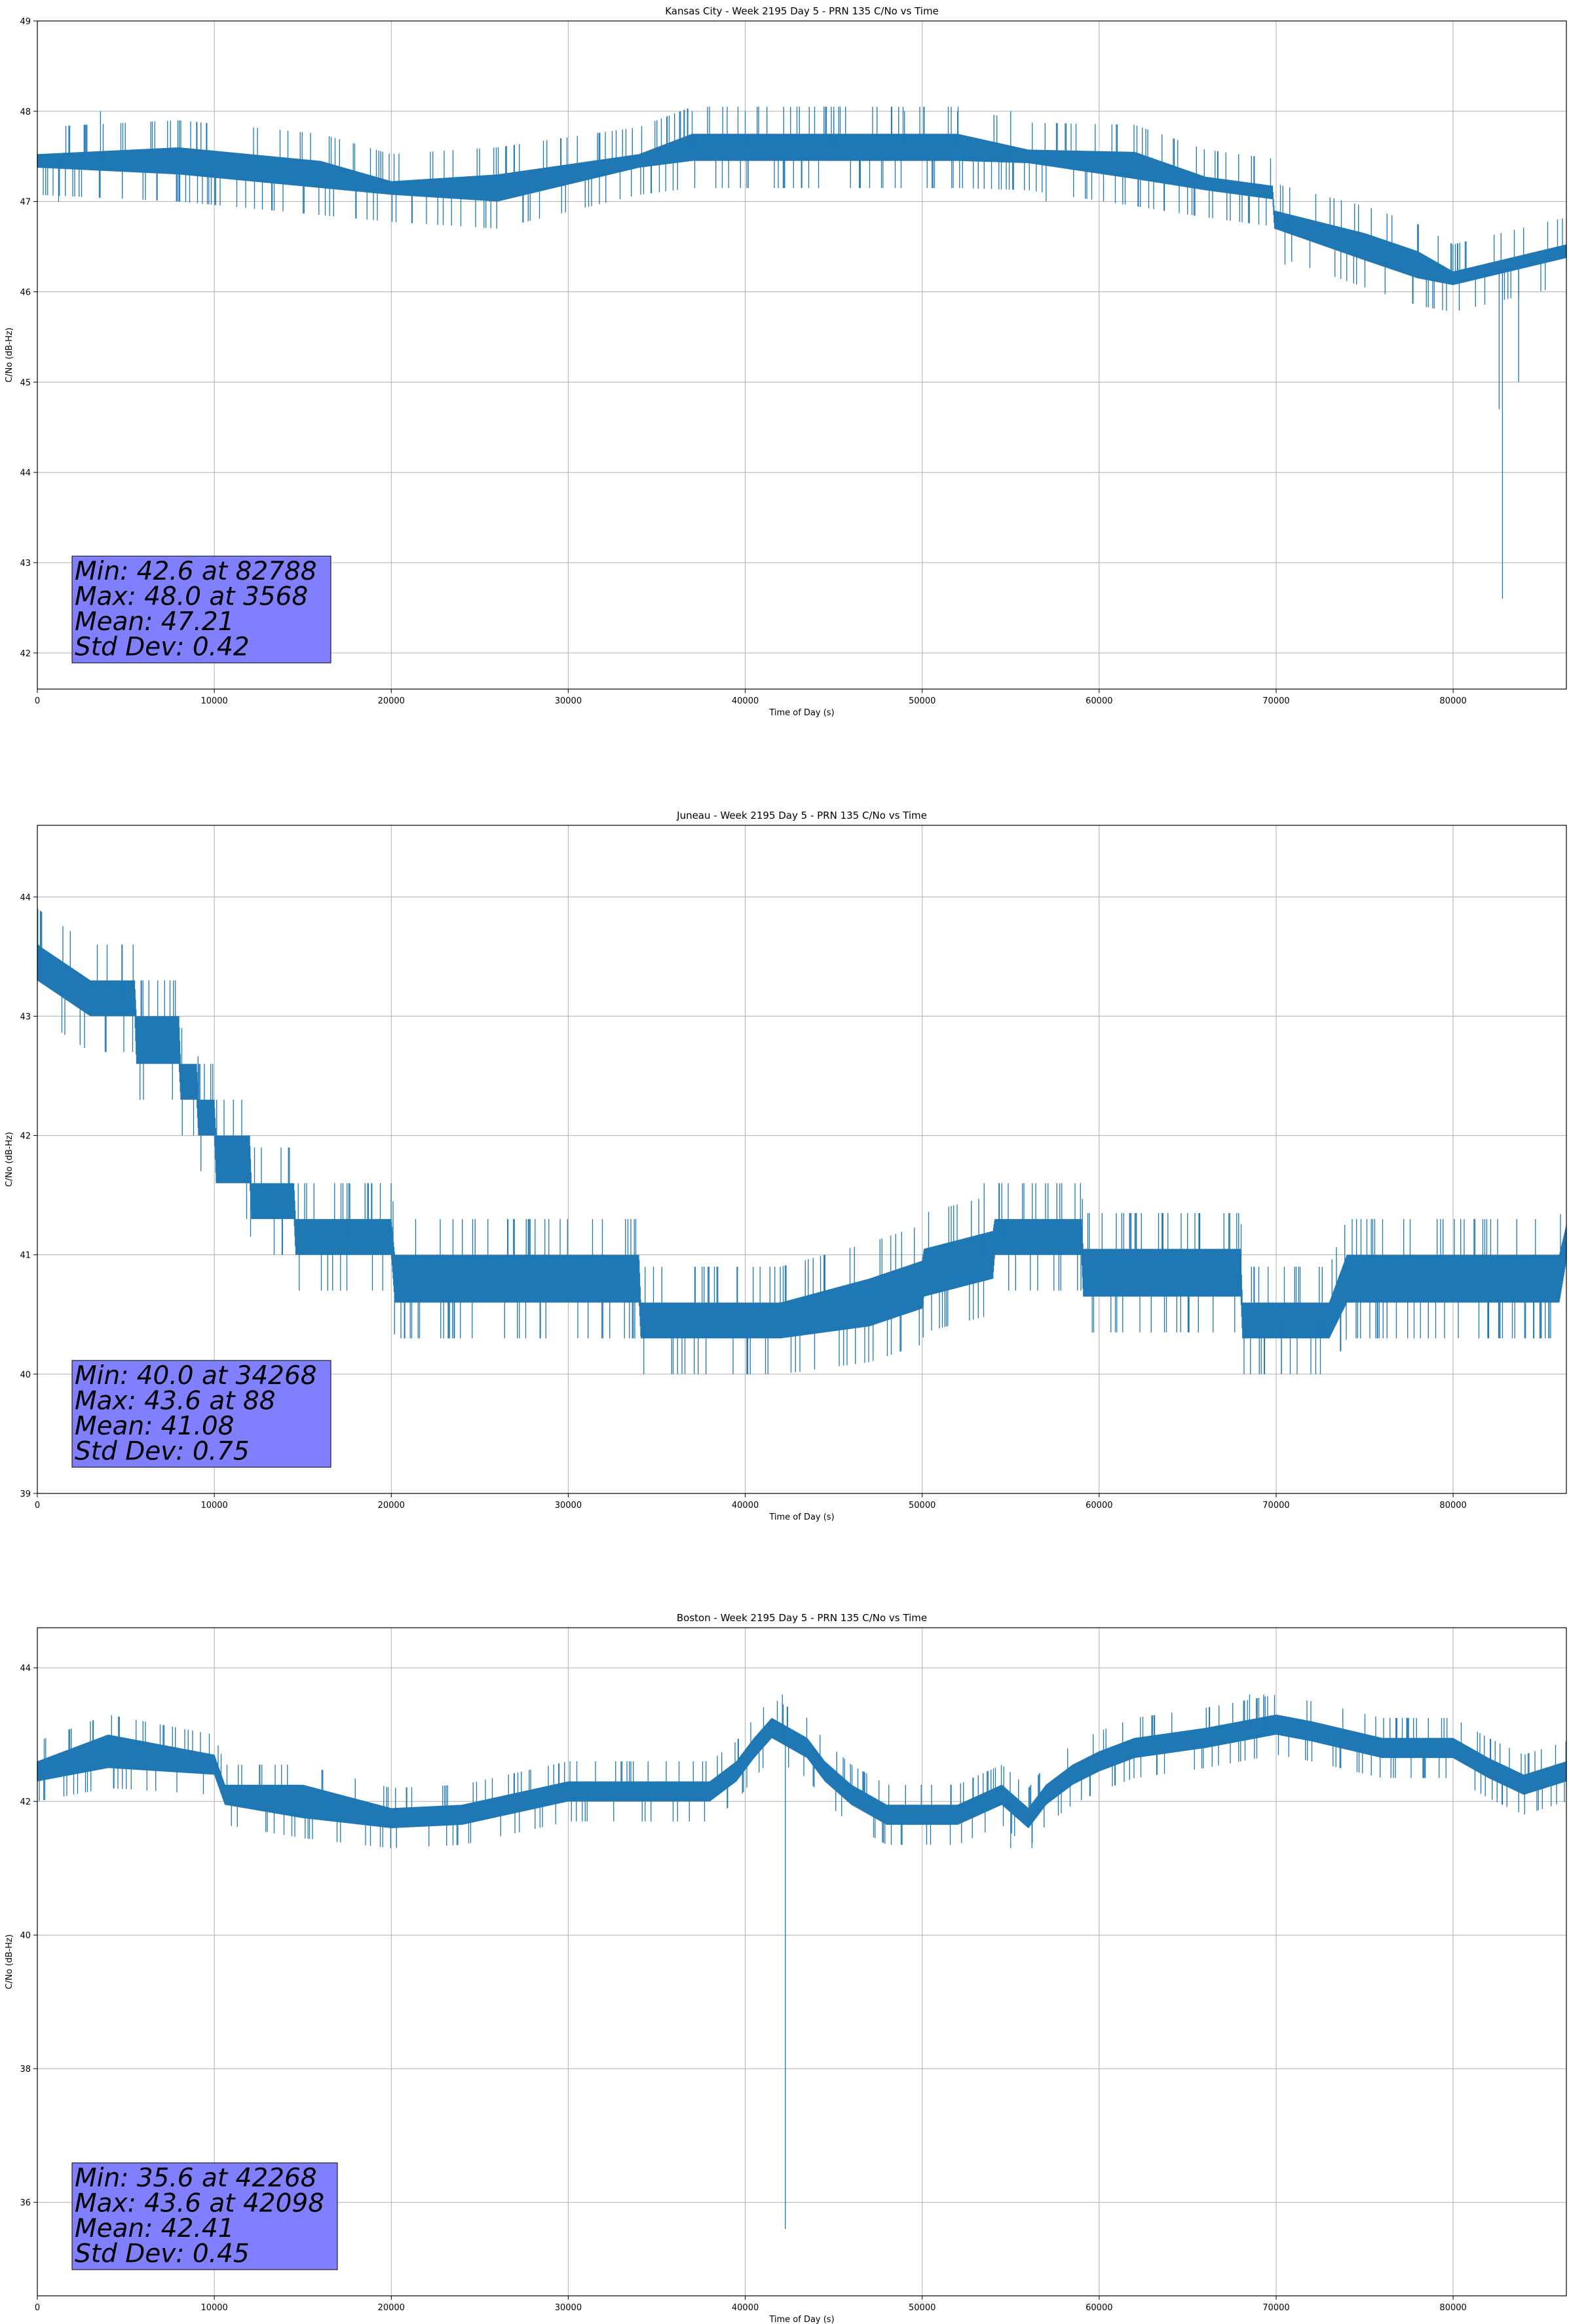 This screenshot has height=2324, width=1569. I want to click on stat-max: Max: 43.6 at 88, so click(175, 1401).